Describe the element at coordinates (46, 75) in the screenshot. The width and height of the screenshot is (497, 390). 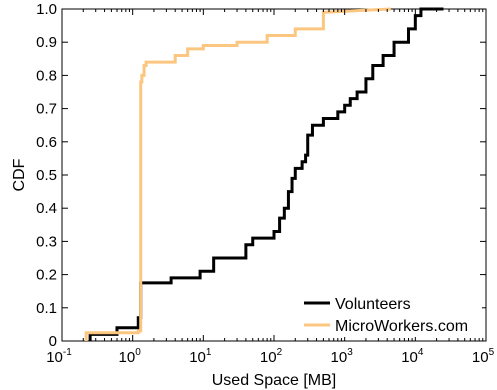
I see `y-tick-label: 0.8` at that location.